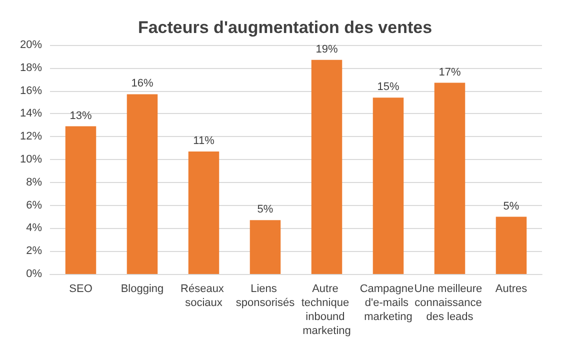 The image size is (570, 350). I want to click on data-label: 19%, so click(327, 49).